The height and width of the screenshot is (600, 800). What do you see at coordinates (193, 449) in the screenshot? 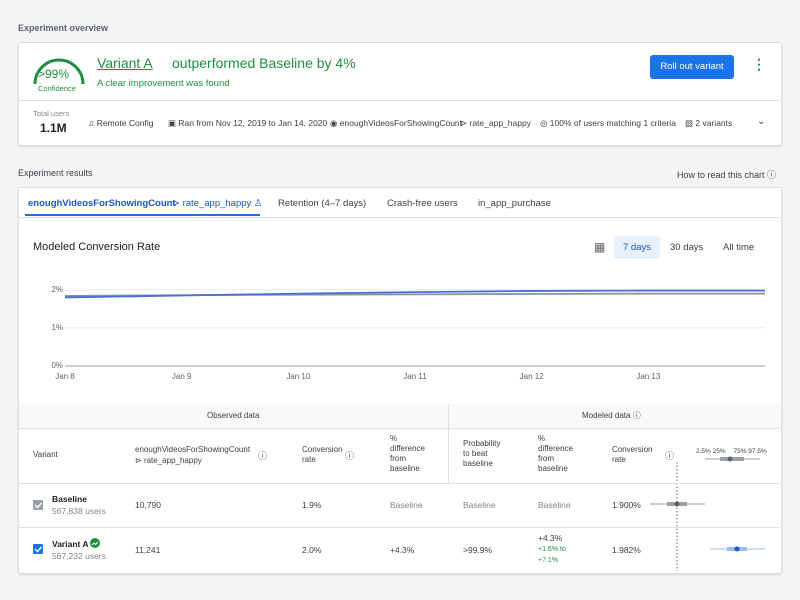
I see `column-header: enoughVideosForShowingCount` at bounding box center [193, 449].